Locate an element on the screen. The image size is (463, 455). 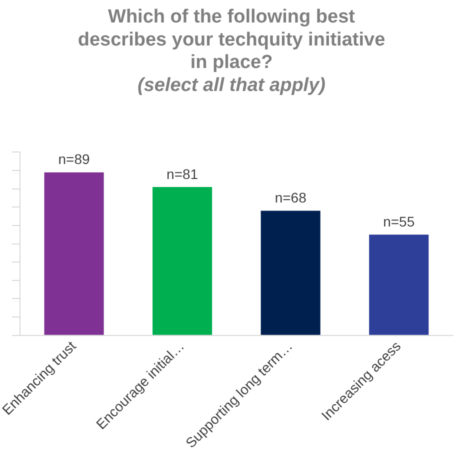
data-label: n=68 is located at coordinates (290, 198).